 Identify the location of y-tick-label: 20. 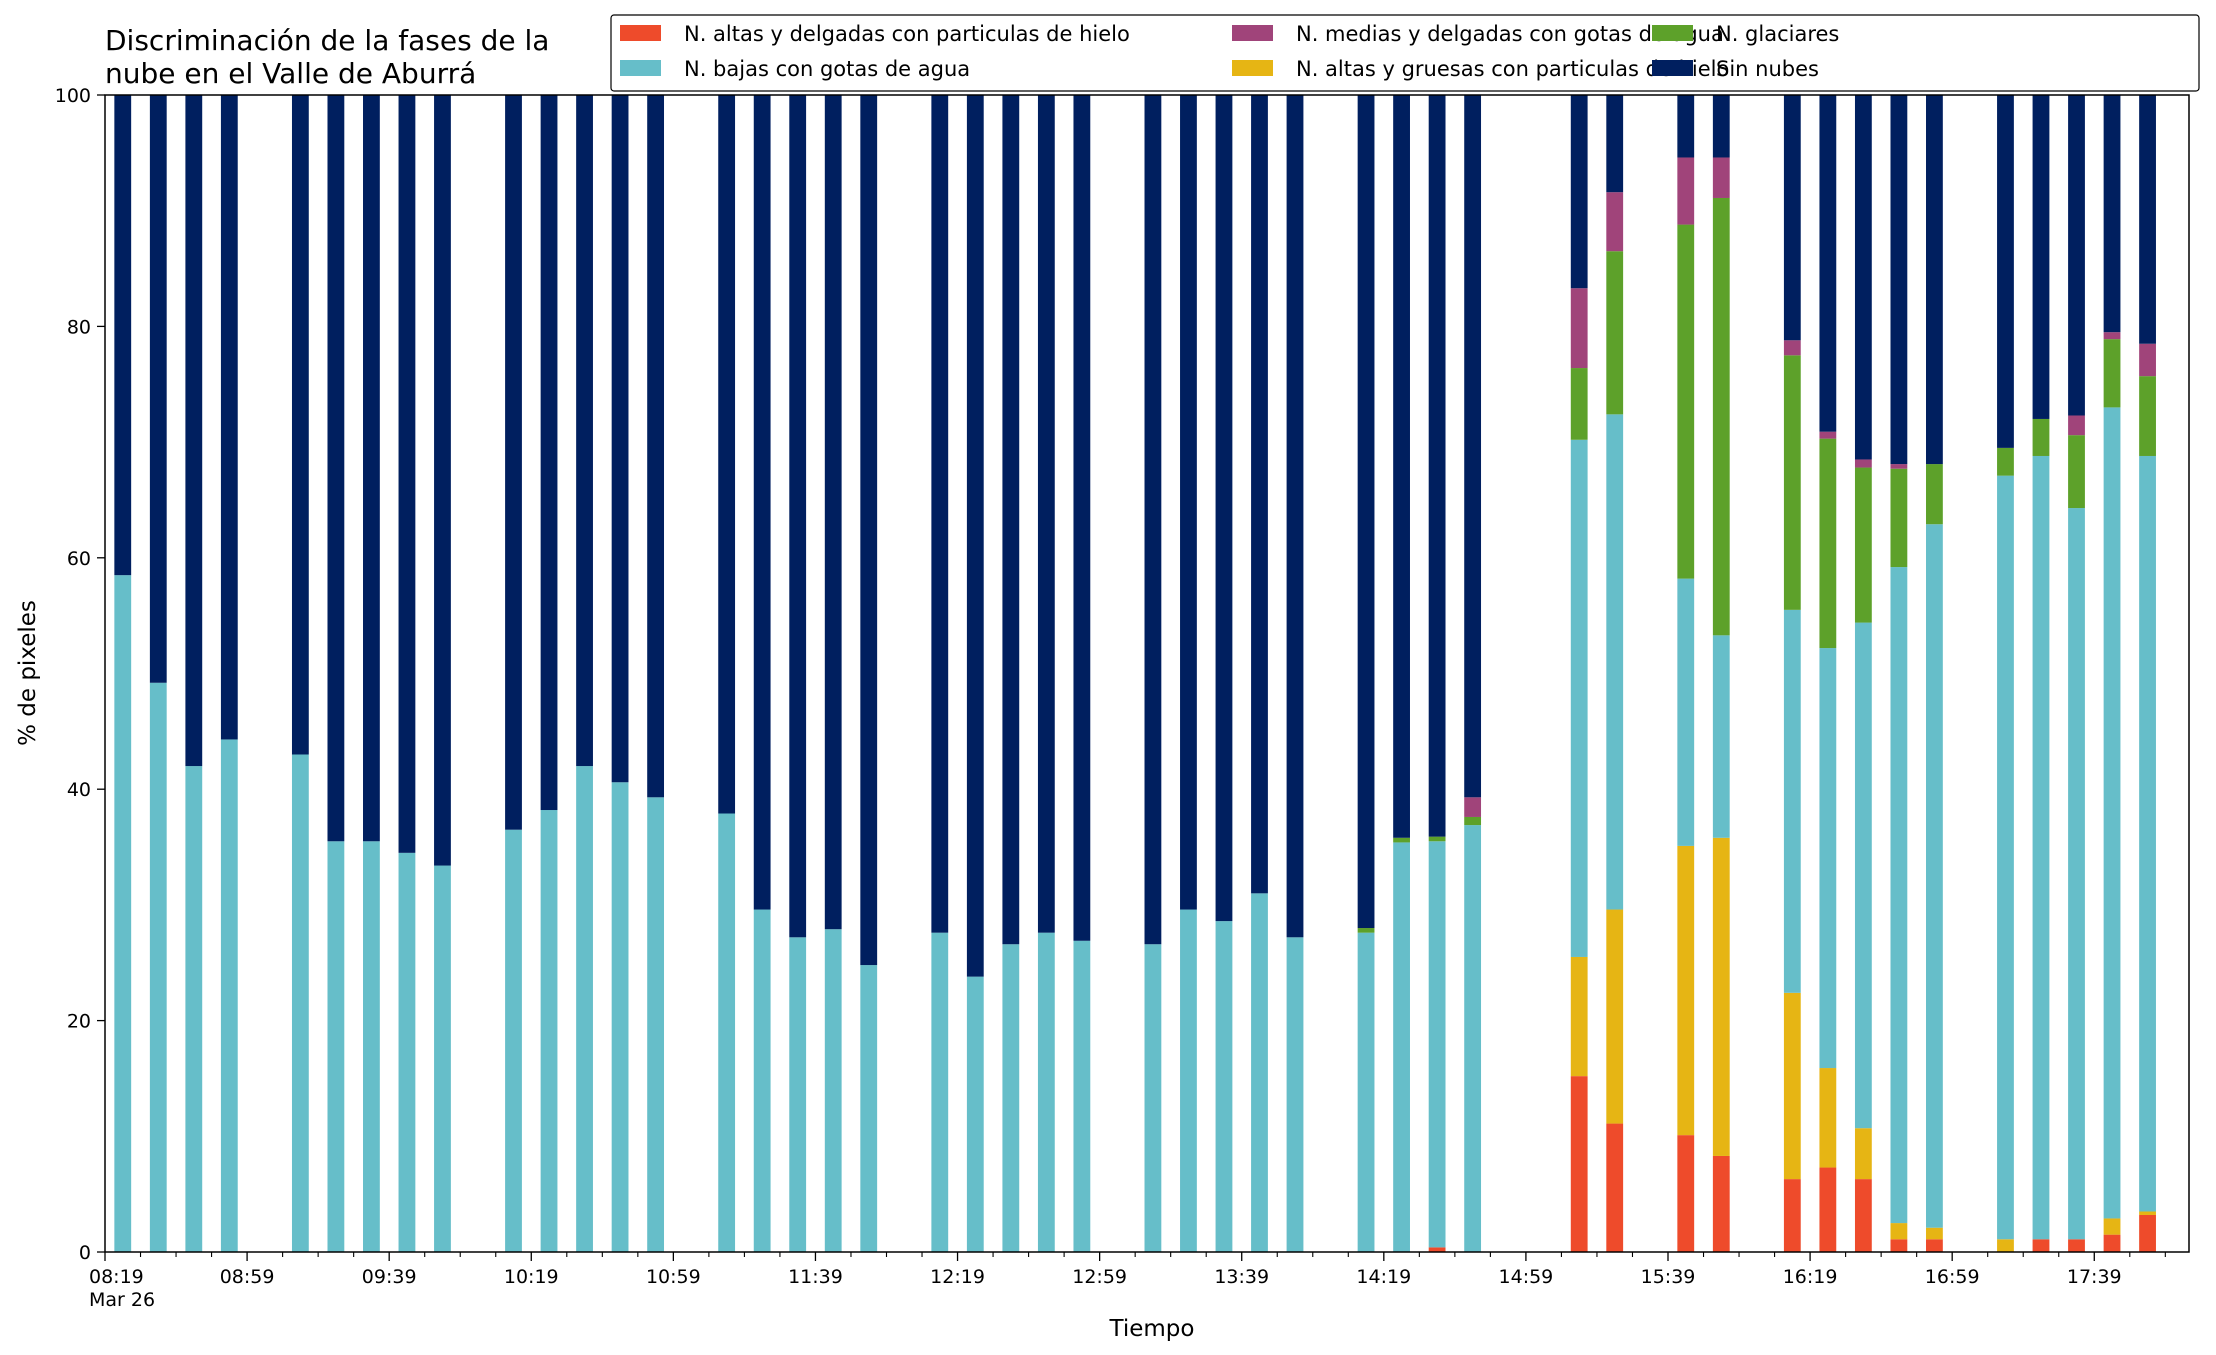
(79, 1022).